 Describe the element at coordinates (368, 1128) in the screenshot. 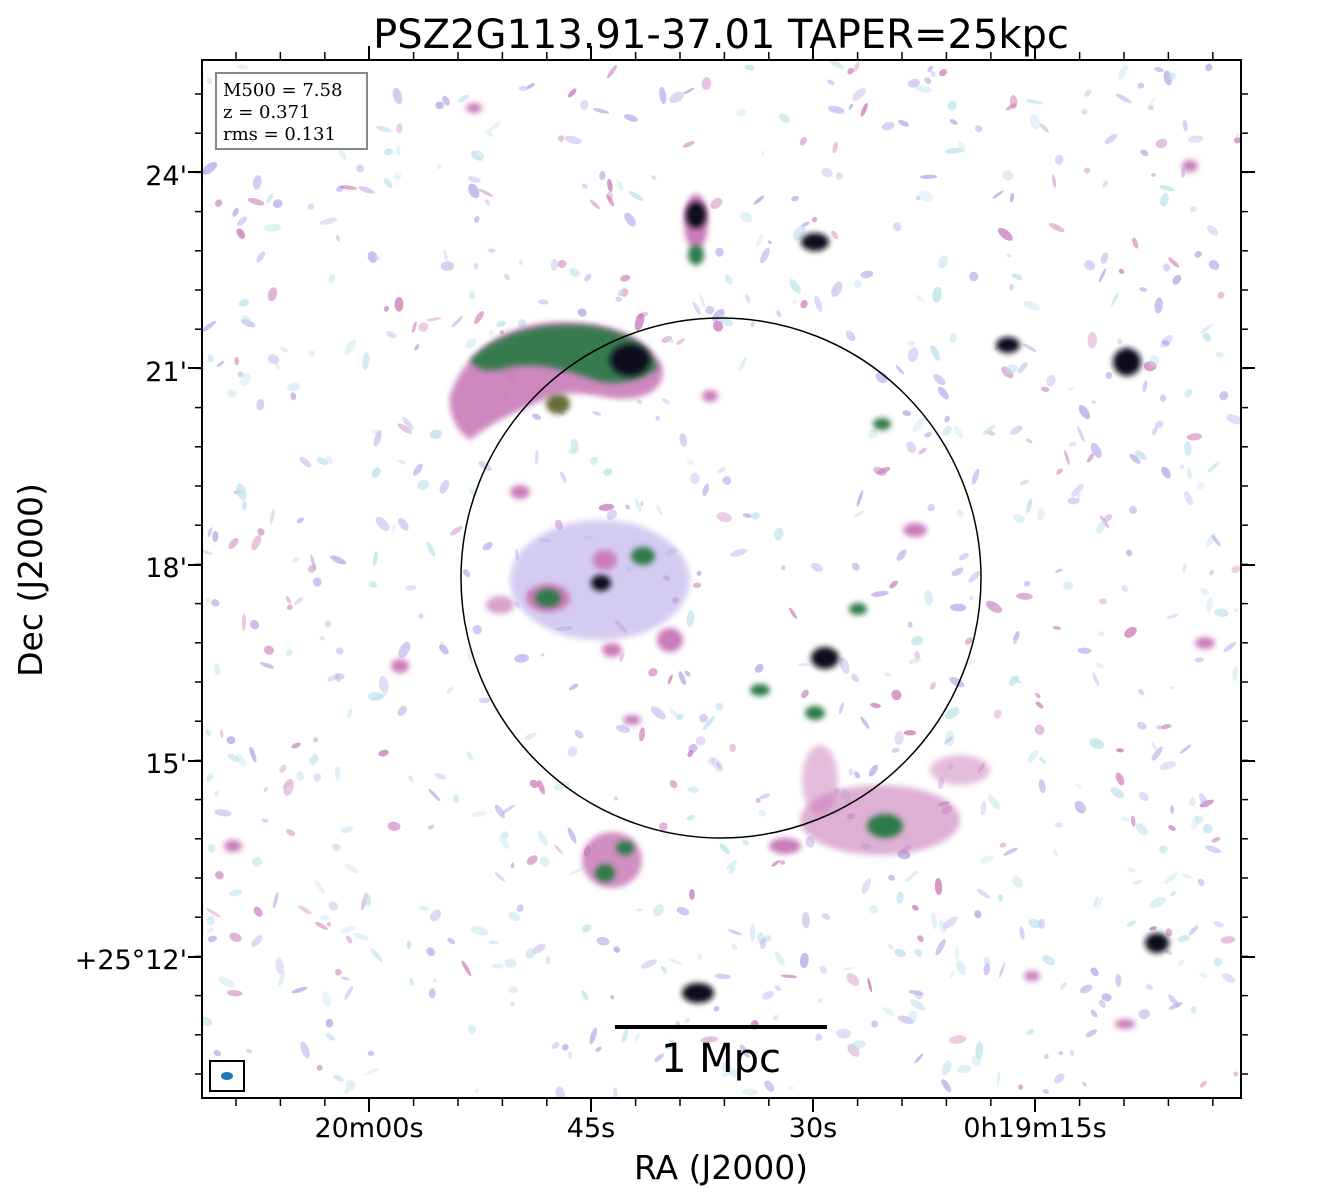

I see `x-tick-label: 20m00s` at that location.